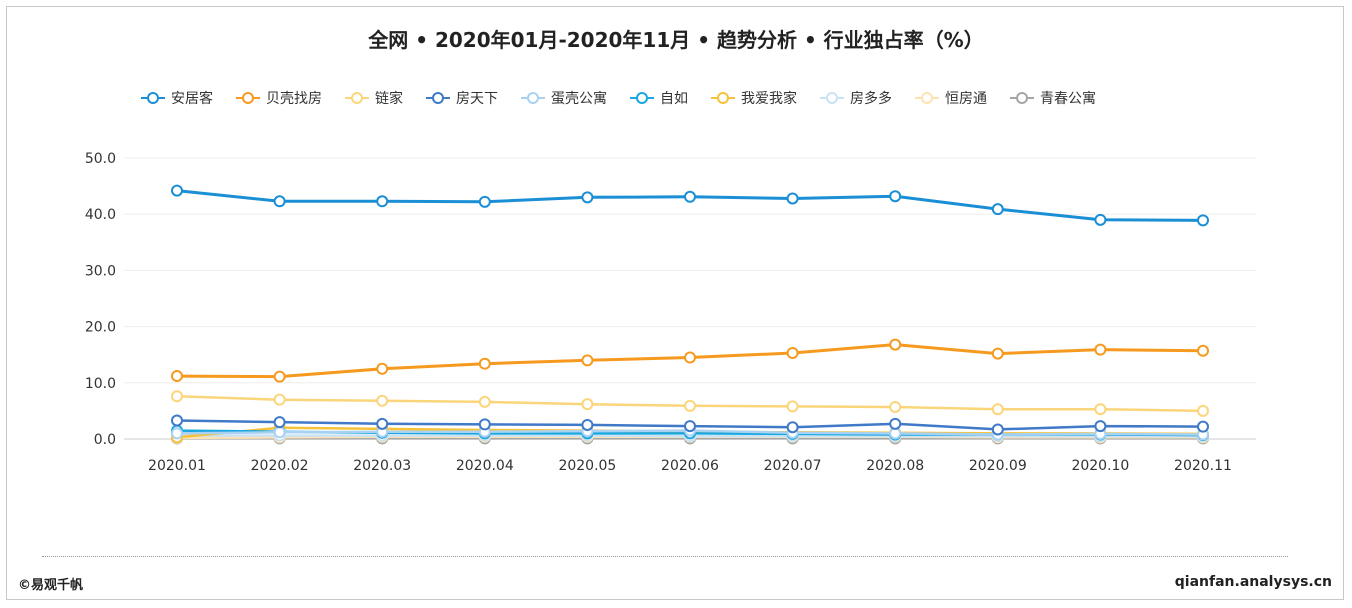 This screenshot has width=1352, height=608. What do you see at coordinates (294, 99) in the screenshot?
I see `legend-label: 贝壳找房` at bounding box center [294, 99].